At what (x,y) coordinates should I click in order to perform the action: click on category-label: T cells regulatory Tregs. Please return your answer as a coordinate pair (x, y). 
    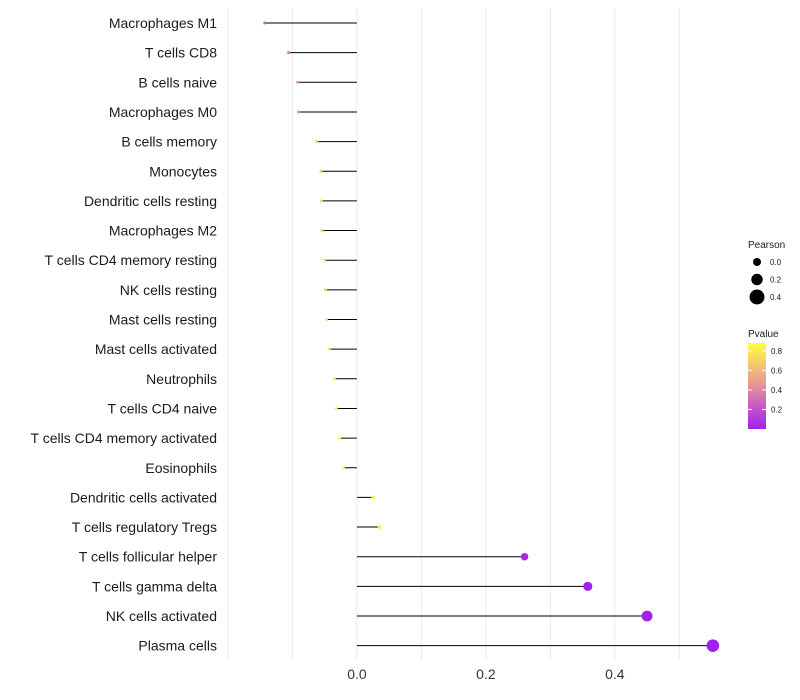
    Looking at the image, I should click on (144, 527).